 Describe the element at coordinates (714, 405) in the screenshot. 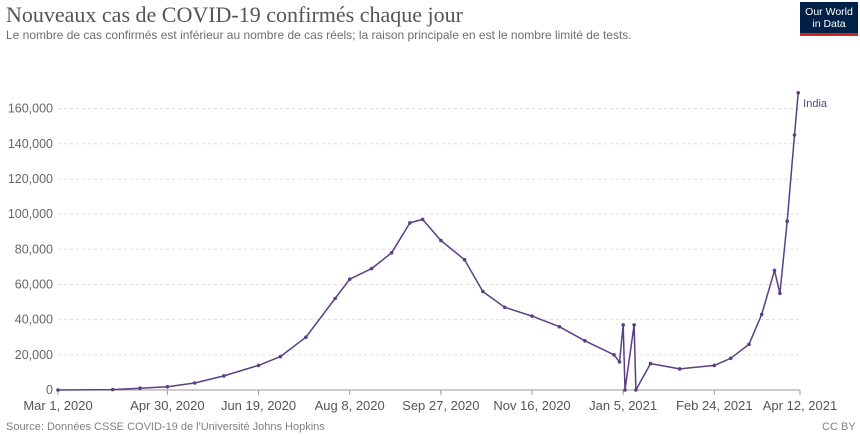

I see `x-tick-label: Feb 24, 2021` at that location.